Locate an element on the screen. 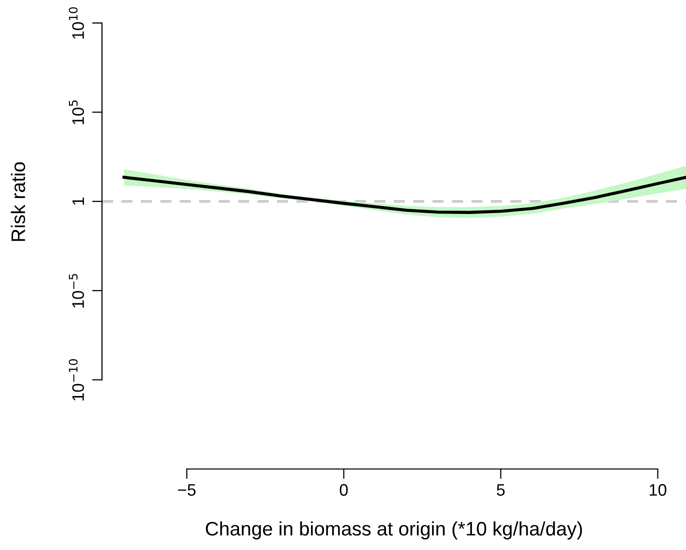 Image resolution: width=686 pixels, height=550 pixels. y-tick-label: 10$^{5}$ is located at coordinates (76, 112).